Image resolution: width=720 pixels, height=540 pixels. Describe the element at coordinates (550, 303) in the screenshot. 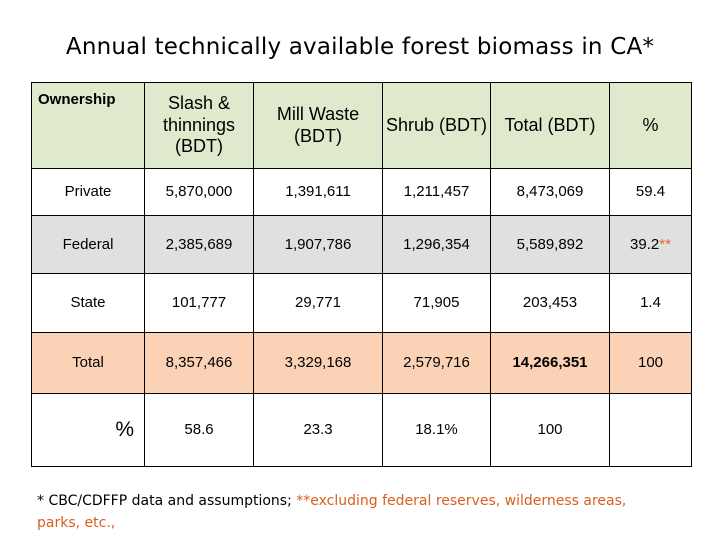

I see `cell-state-total: 203,453` at that location.